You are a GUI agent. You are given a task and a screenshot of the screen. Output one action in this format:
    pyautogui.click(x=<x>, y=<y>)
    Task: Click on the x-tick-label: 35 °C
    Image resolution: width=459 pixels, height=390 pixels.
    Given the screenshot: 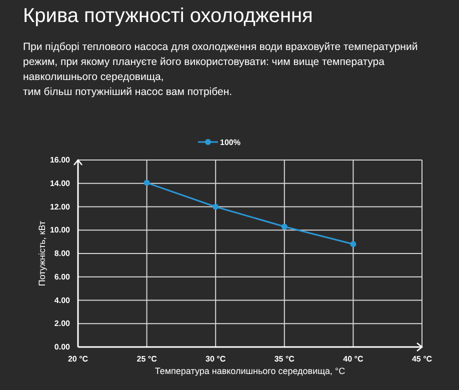 What is the action you would take?
    pyautogui.click(x=284, y=359)
    